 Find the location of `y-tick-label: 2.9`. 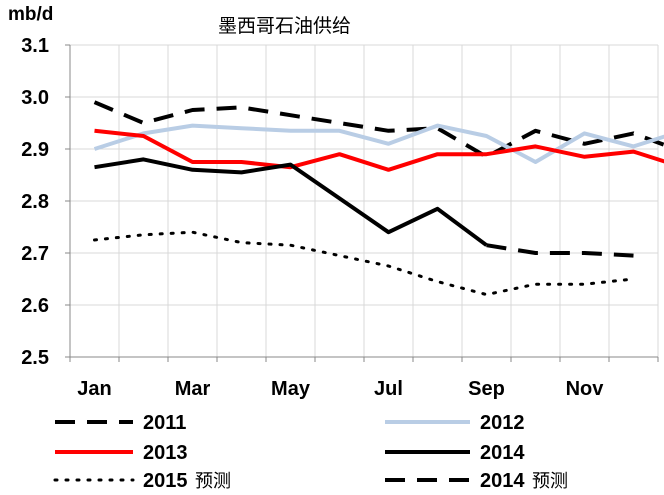

y-tick-label: 2.9 is located at coordinates (35, 150).